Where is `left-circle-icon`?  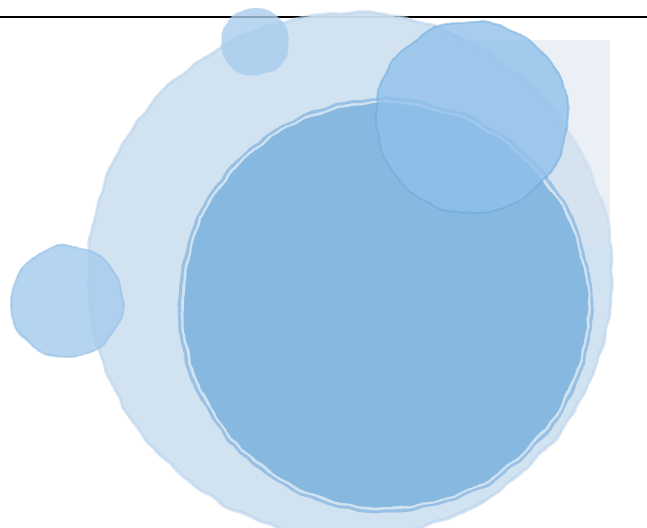 left-circle-icon is located at coordinates (67, 302).